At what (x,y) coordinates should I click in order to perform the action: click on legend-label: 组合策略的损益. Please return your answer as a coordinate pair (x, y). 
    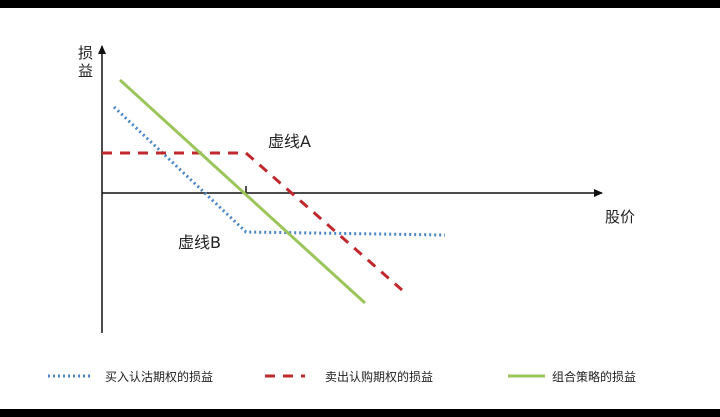
    Looking at the image, I should click on (594, 376).